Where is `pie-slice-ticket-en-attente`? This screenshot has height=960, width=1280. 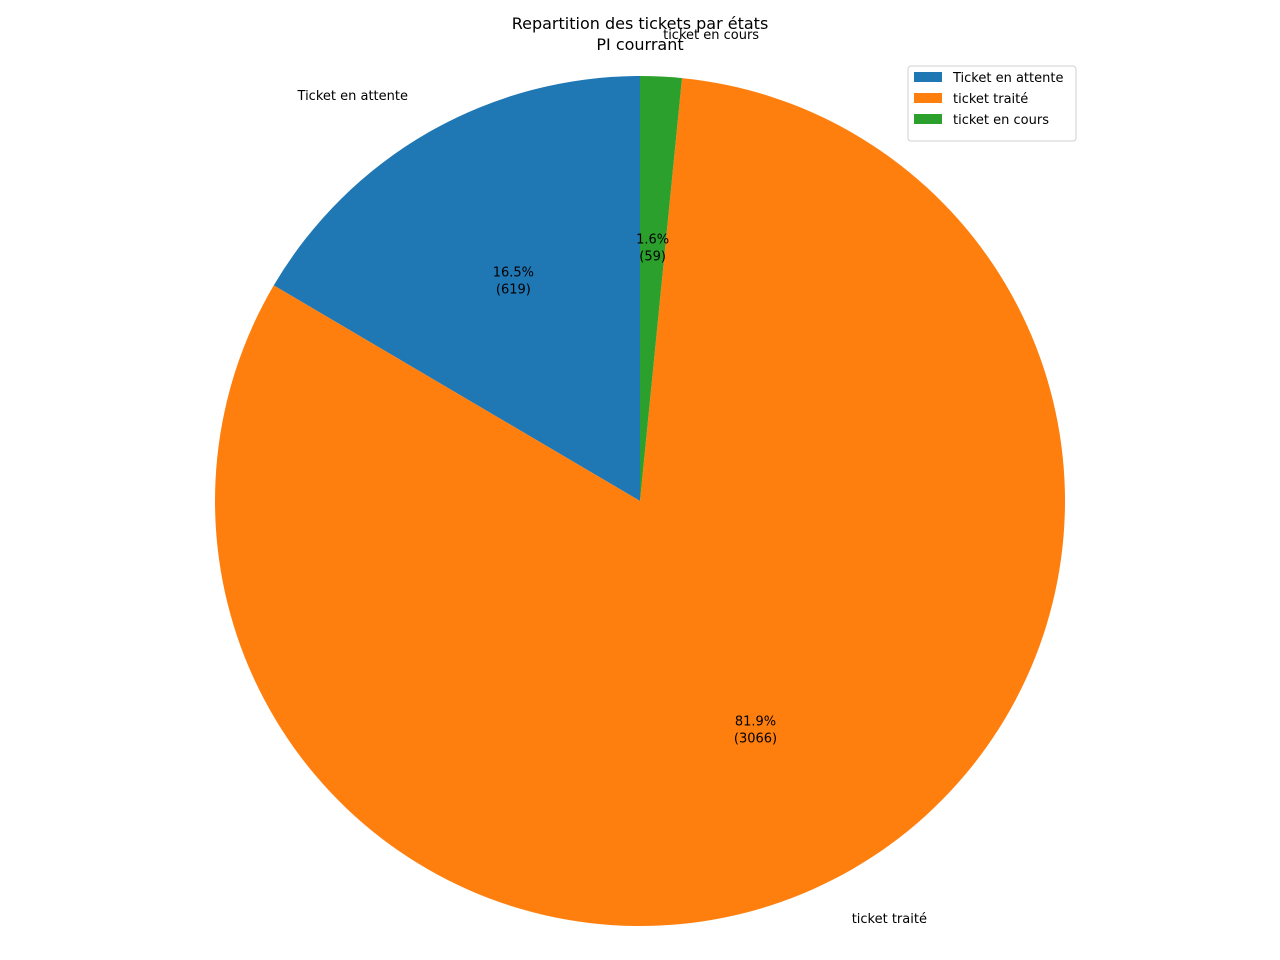
pie-slice-ticket-en-attente is located at coordinates (456, 288).